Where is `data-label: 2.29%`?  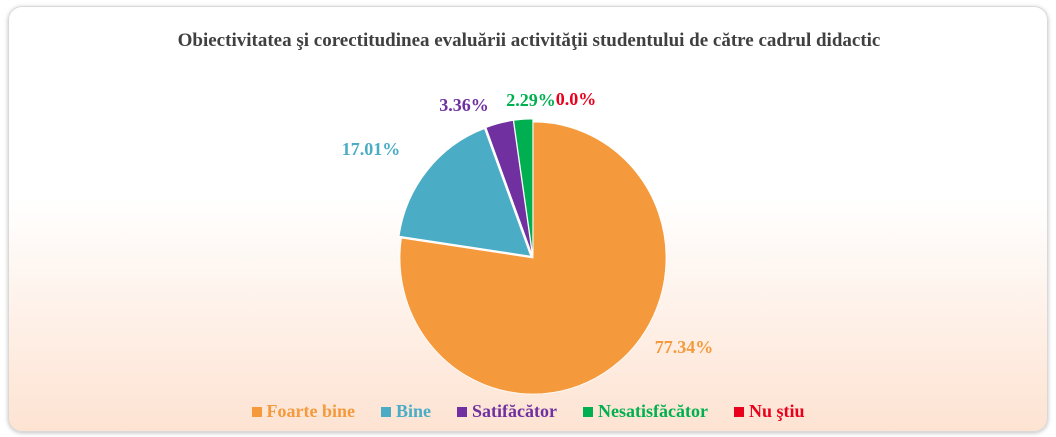
data-label: 2.29% is located at coordinates (531, 100).